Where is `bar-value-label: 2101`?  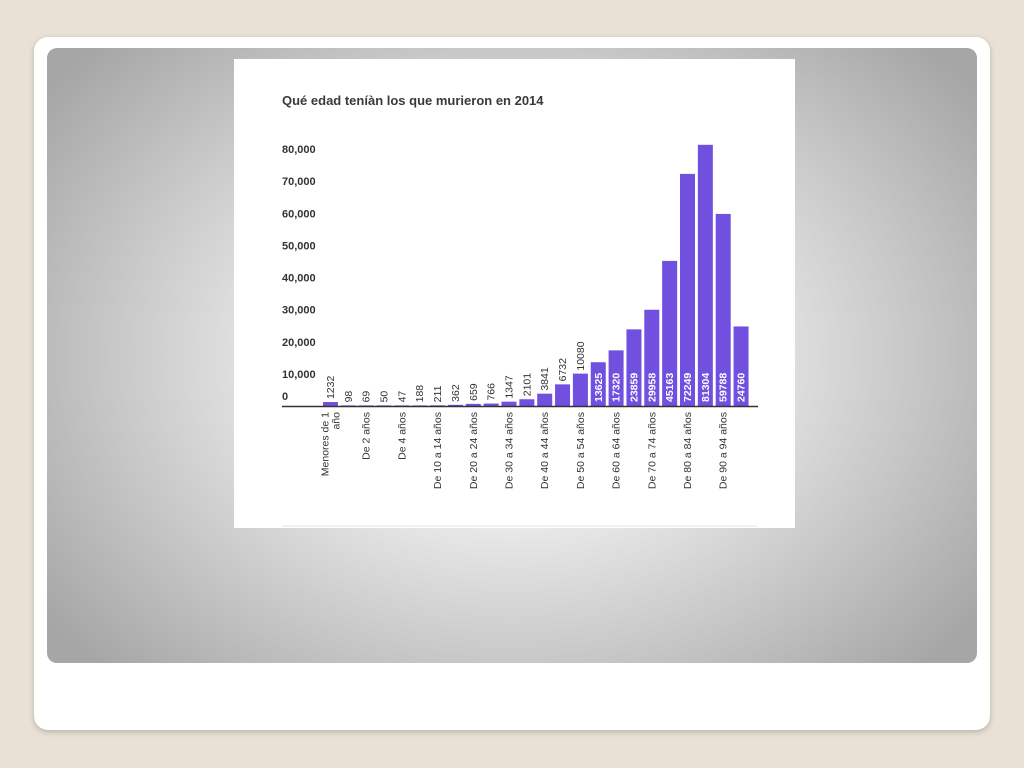 bar-value-label: 2101 is located at coordinates (527, 385).